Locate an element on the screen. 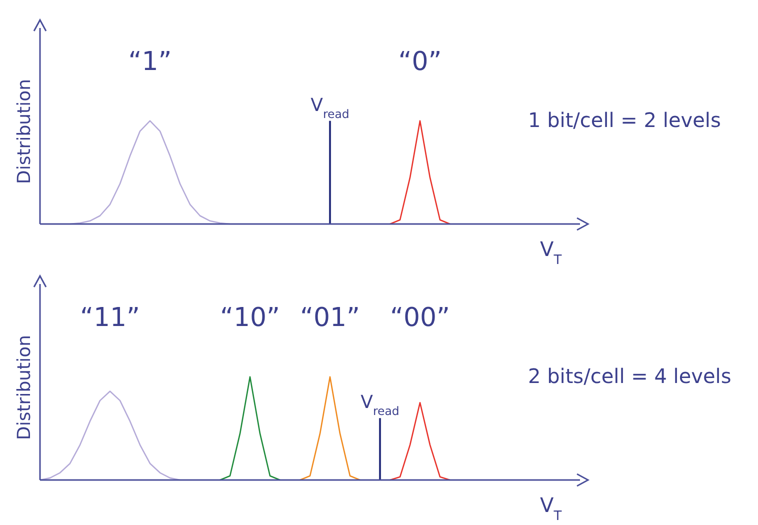 Image resolution: width=758 pixels, height=525 pixels. series-label: “0” is located at coordinates (420, 62).